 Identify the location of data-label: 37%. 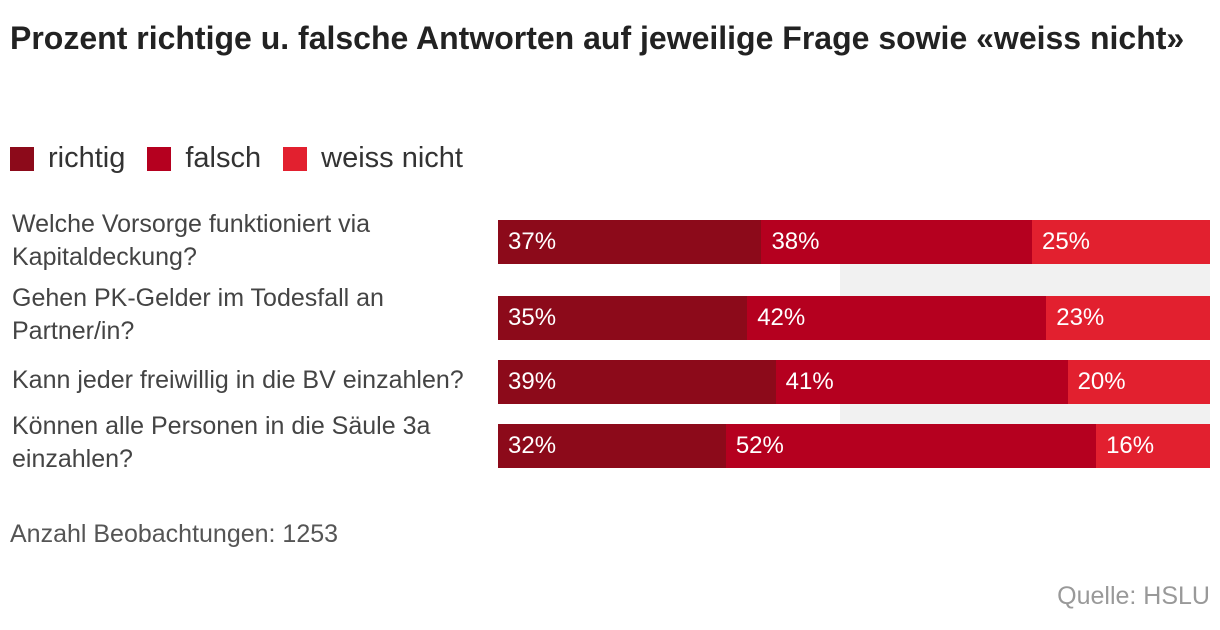
(532, 241).